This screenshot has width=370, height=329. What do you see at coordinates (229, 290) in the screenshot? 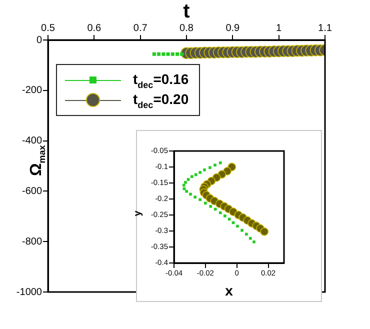
I see `x-axis-title: x` at bounding box center [229, 290].